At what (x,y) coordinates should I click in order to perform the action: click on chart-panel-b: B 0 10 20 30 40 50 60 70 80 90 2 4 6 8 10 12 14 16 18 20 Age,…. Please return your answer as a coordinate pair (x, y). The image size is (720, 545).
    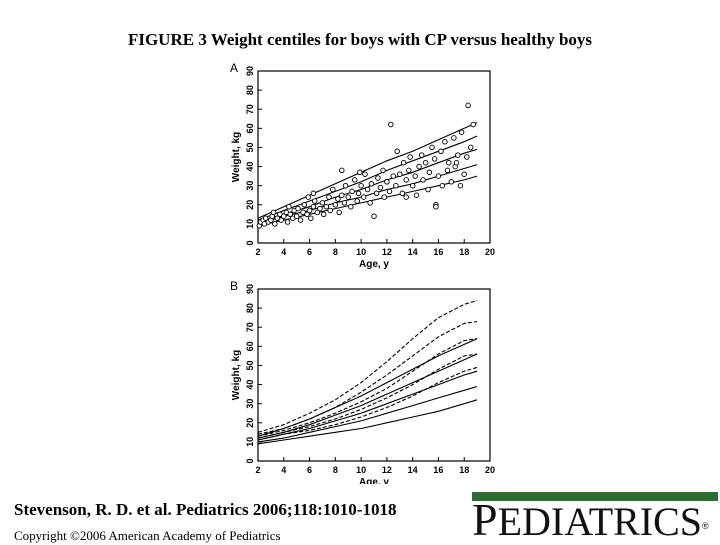
    Looking at the image, I should click on (362, 381).